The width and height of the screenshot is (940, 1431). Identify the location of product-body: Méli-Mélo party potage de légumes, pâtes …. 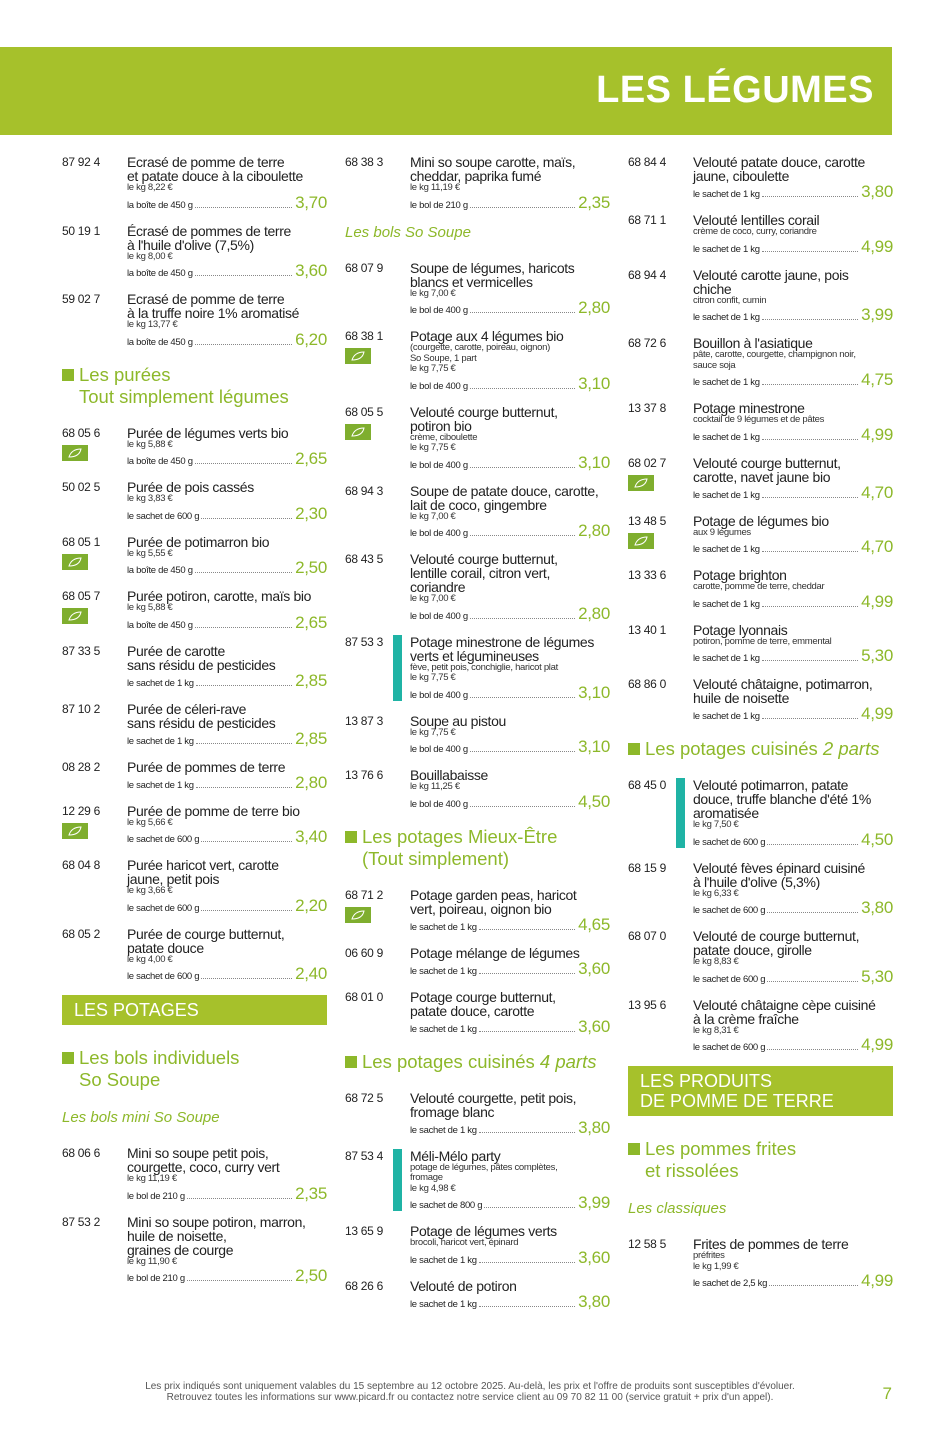
(510, 1180).